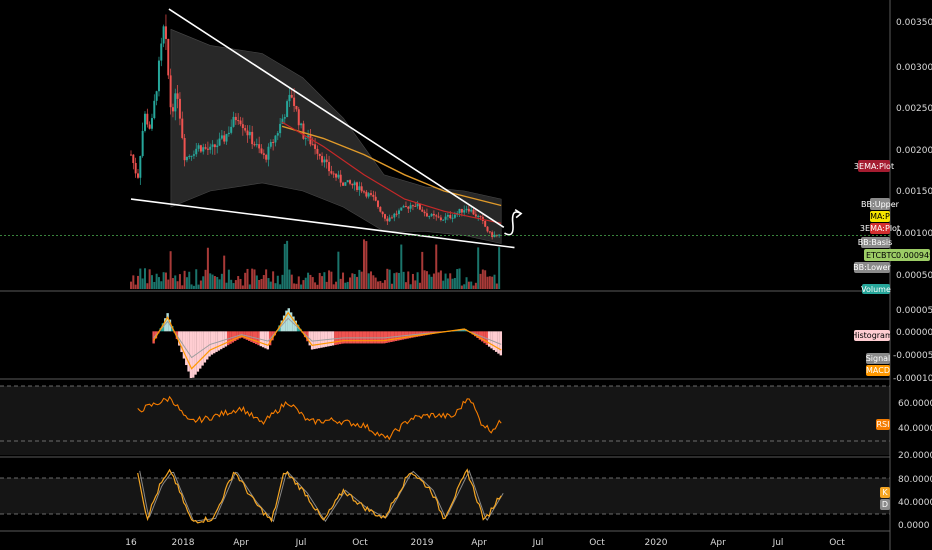 The height and width of the screenshot is (550, 932). What do you see at coordinates (445, 496) in the screenshot?
I see `stoch-band` at bounding box center [445, 496].